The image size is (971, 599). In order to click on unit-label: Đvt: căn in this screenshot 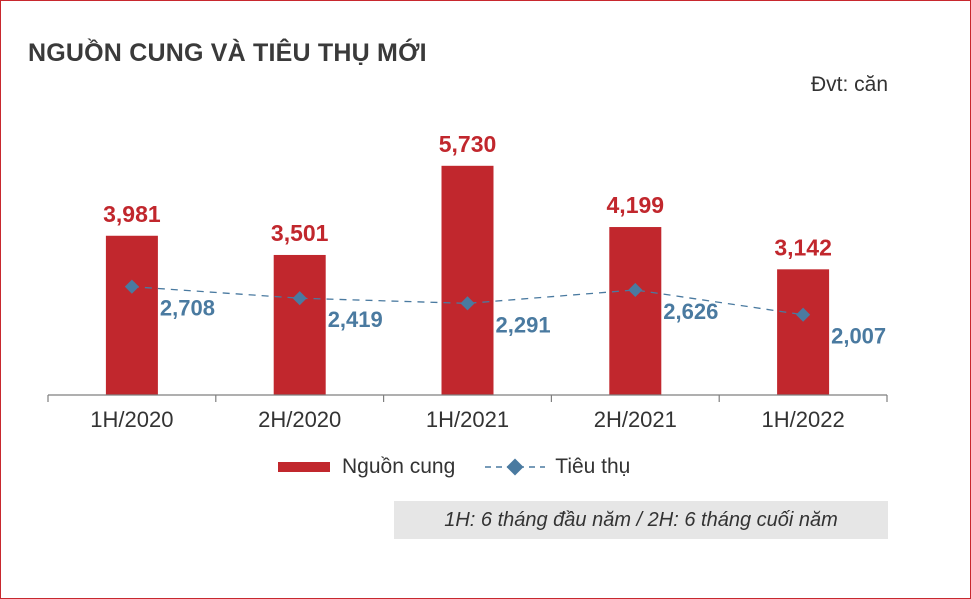, I will do `click(849, 84)`.